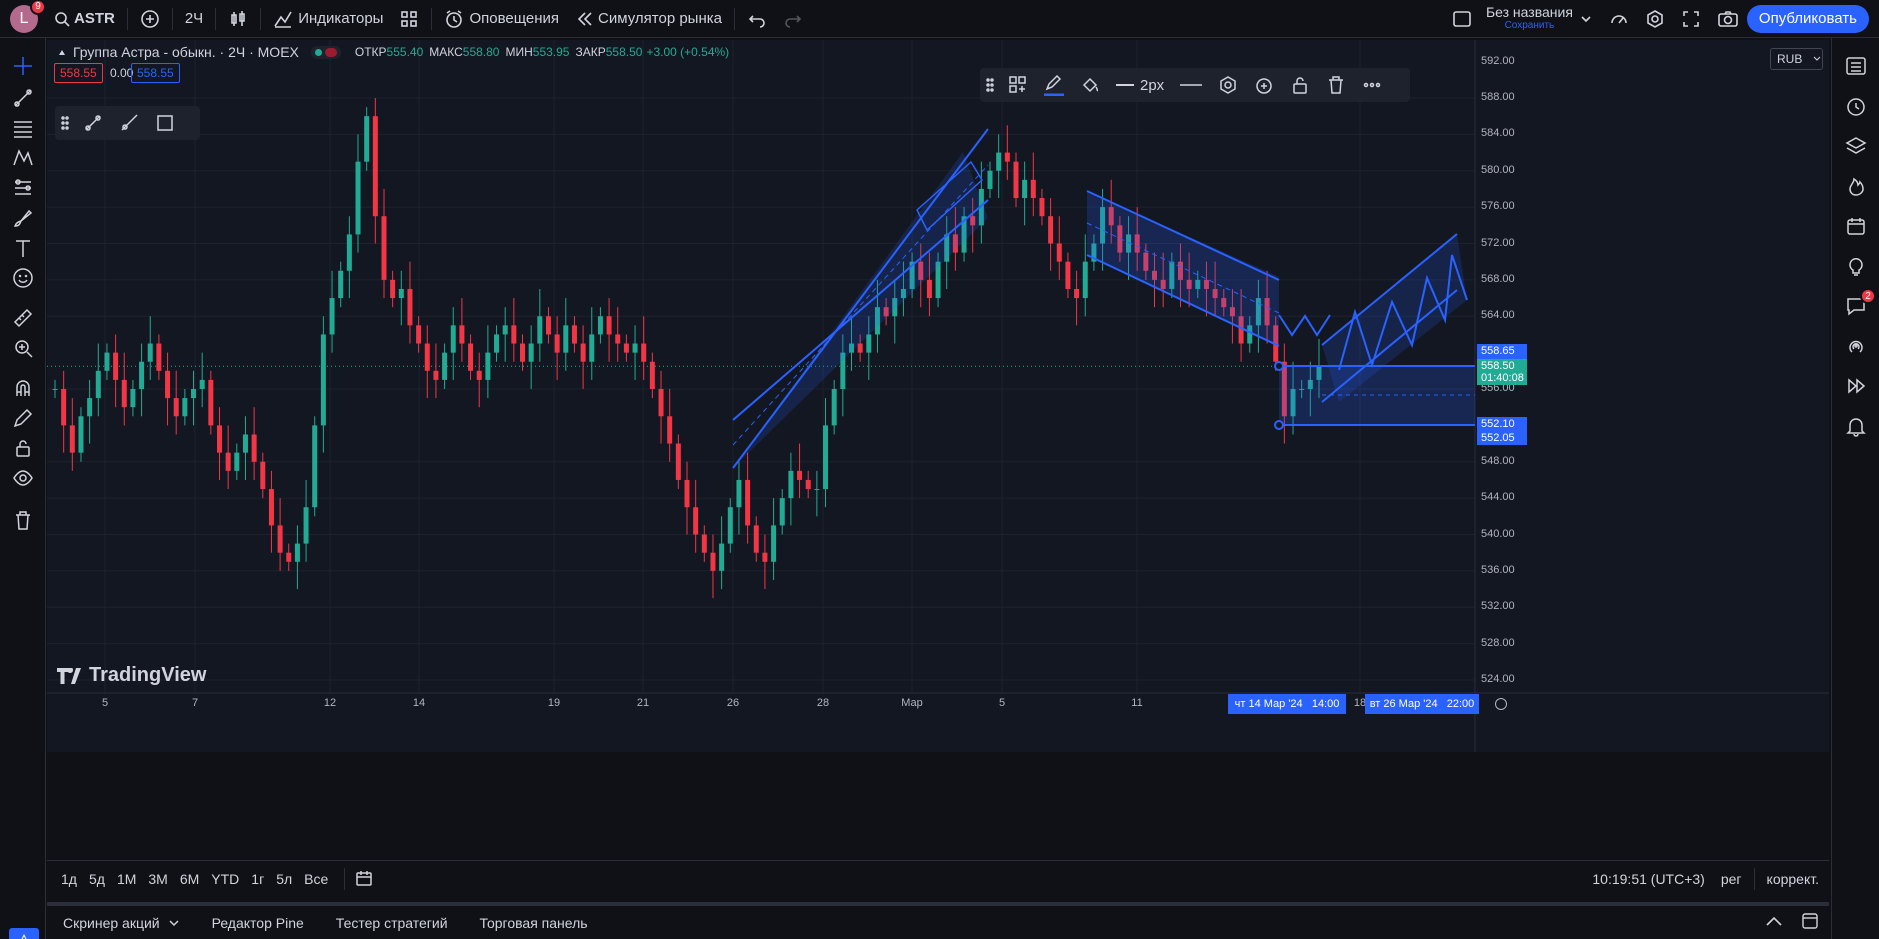 This screenshot has height=939, width=1879. What do you see at coordinates (328, 19) in the screenshot?
I see `indicators-button: Индикаторы` at bounding box center [328, 19].